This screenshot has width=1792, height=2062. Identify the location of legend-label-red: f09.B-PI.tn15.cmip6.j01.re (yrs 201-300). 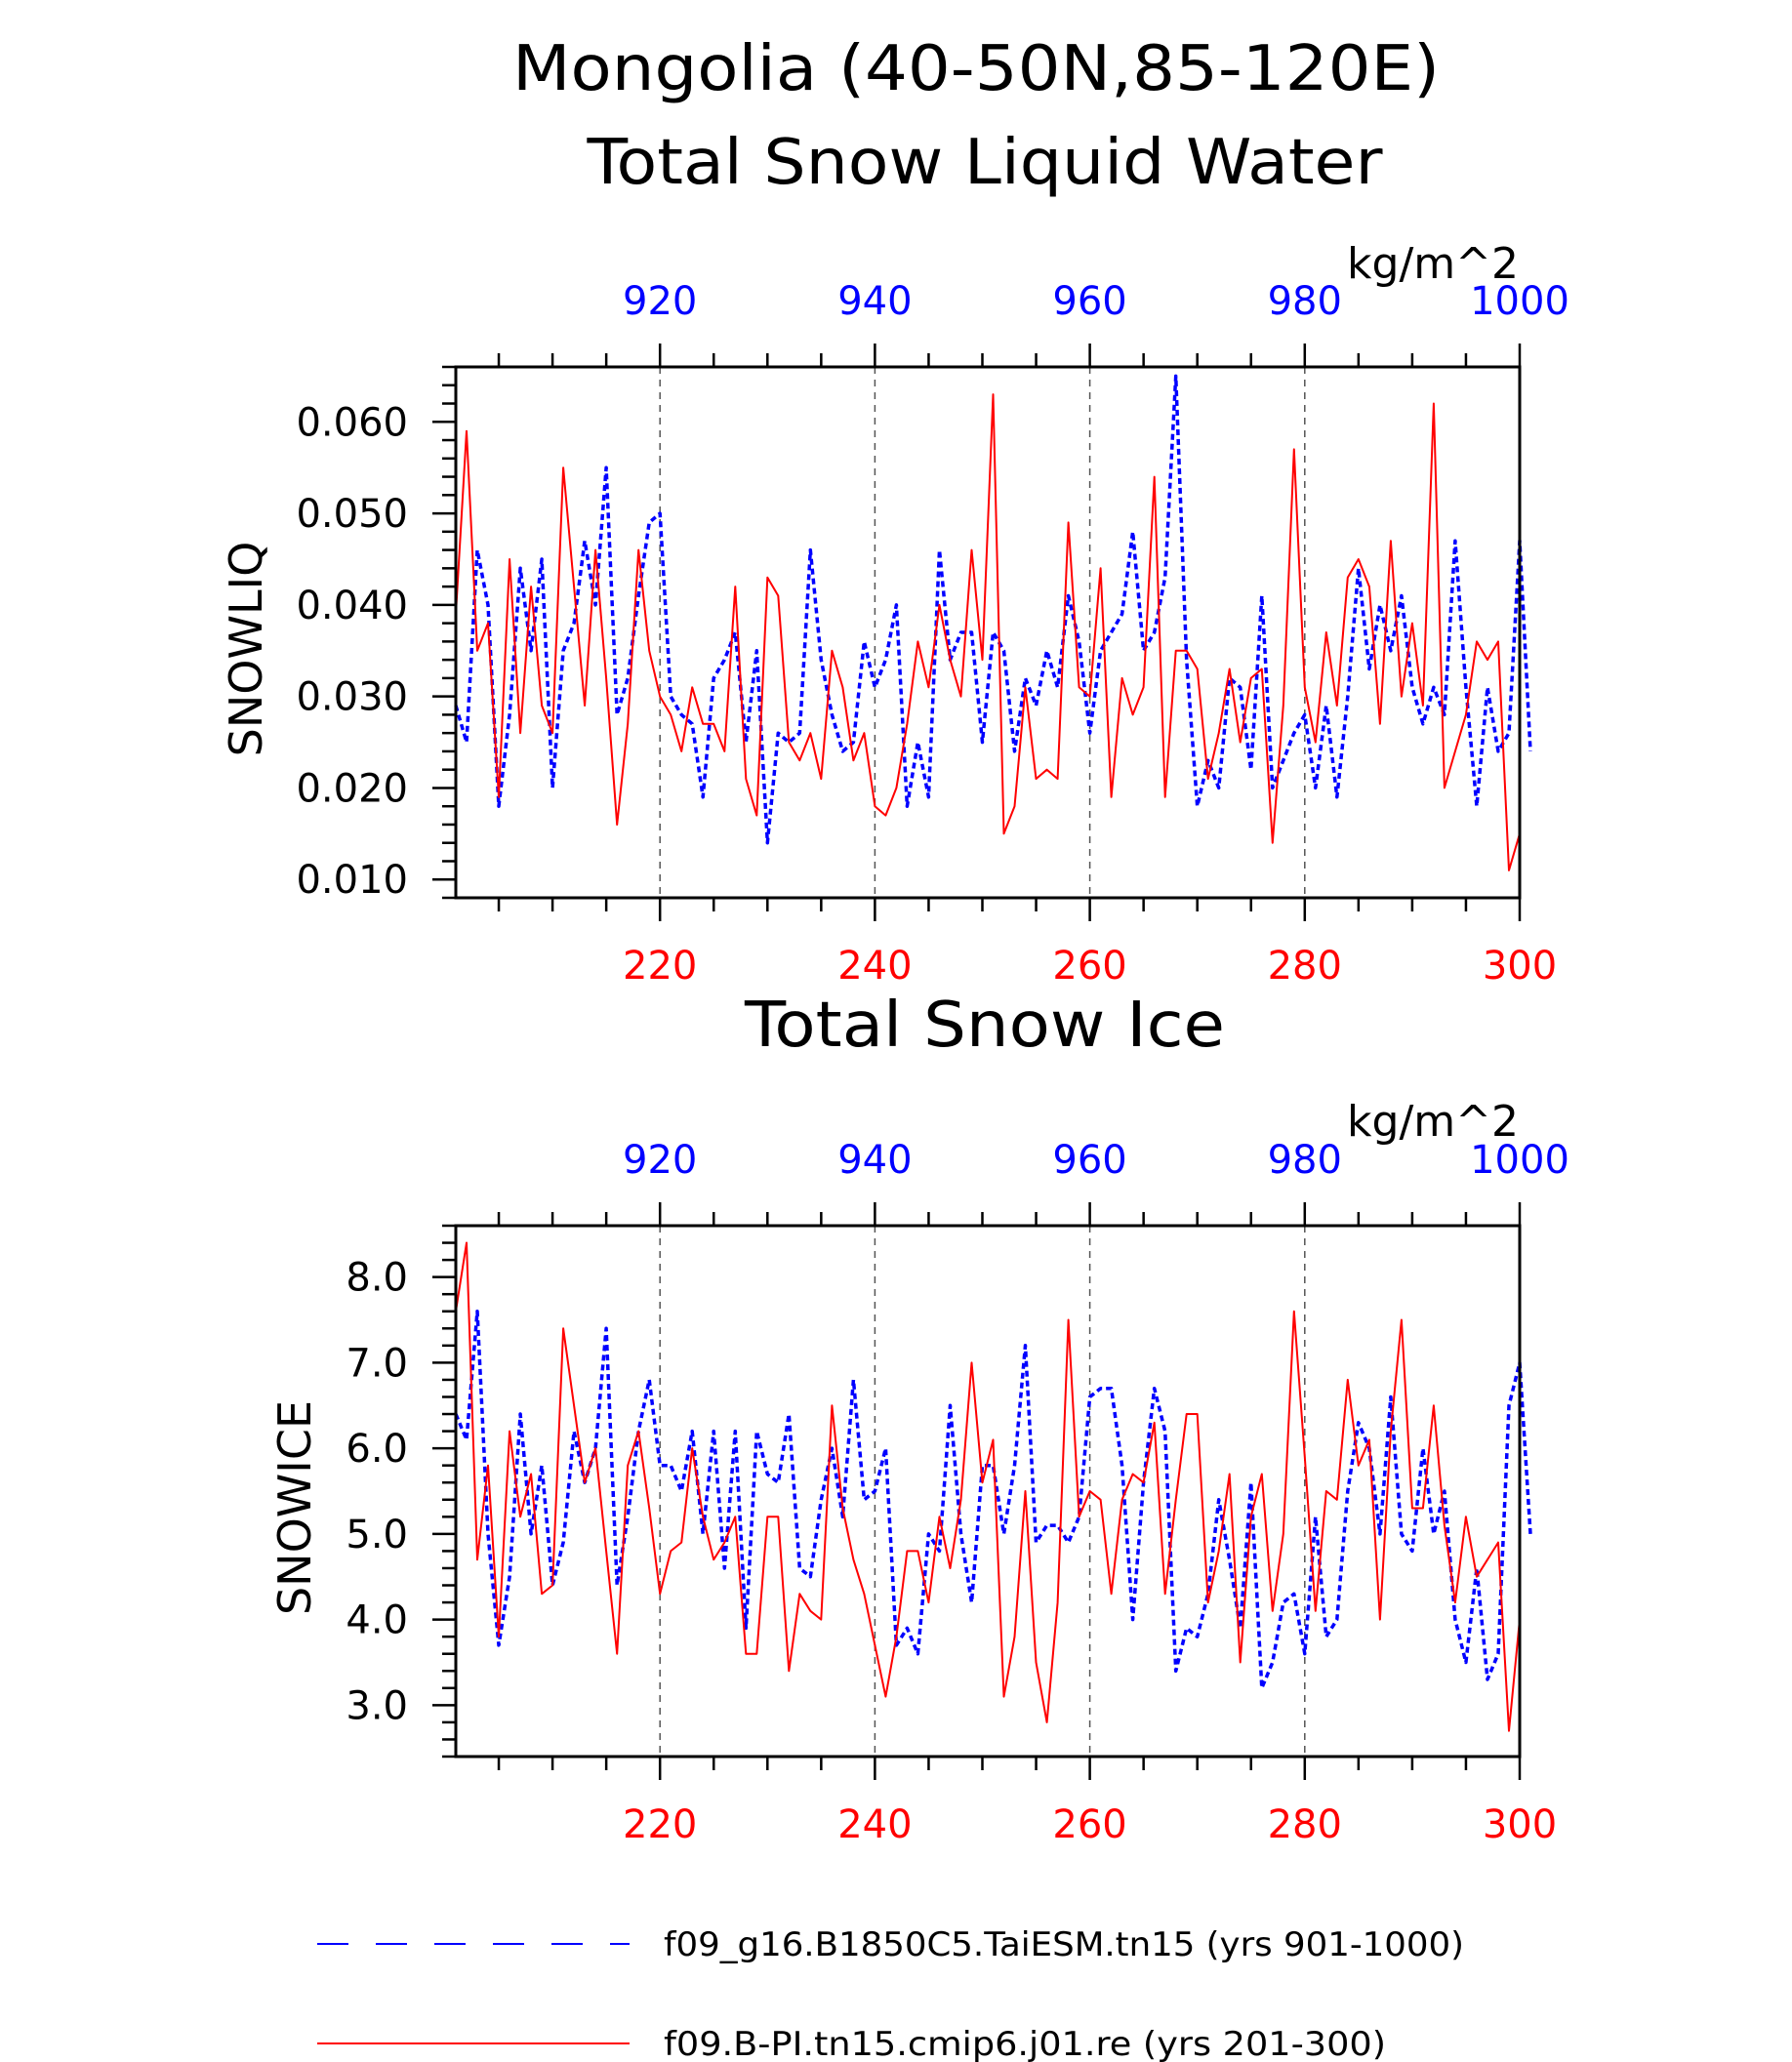
(1025, 2043).